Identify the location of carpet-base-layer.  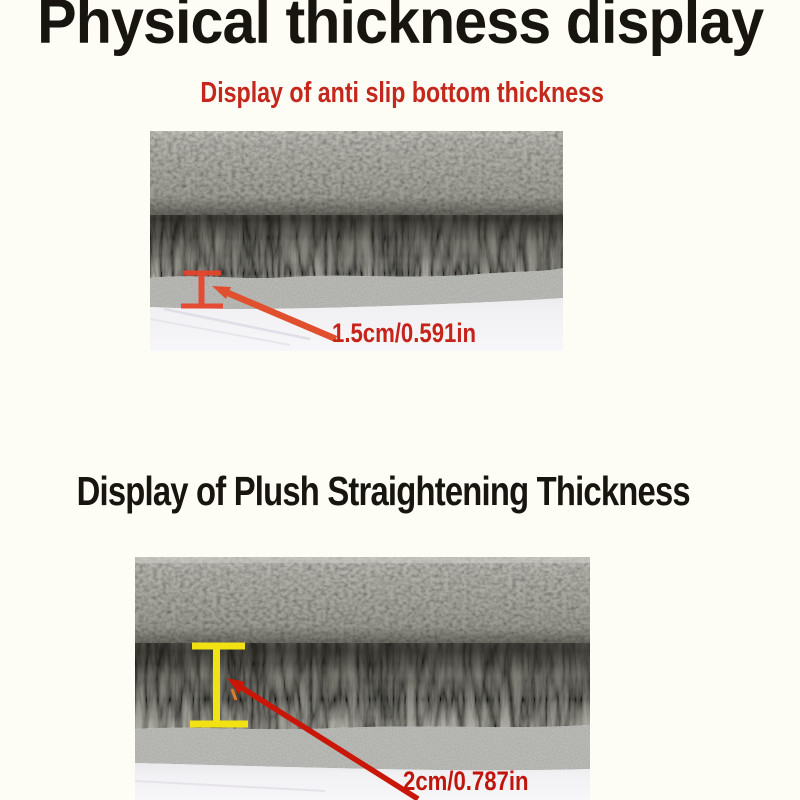
(362, 748).